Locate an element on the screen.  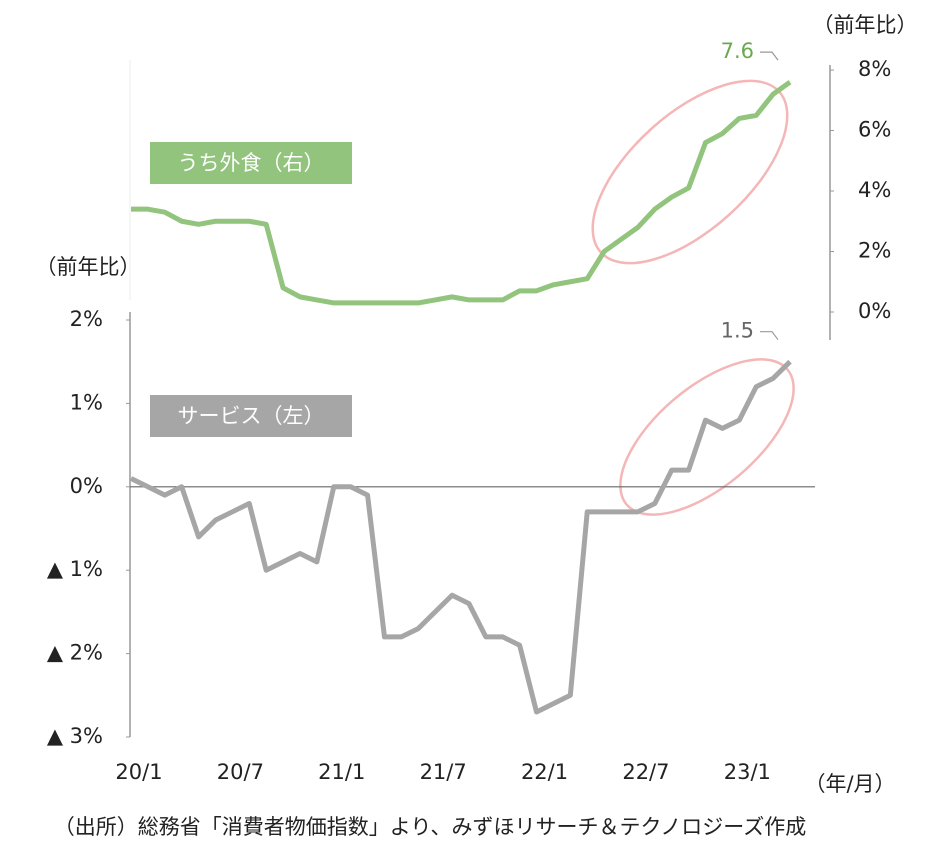
y2-tick-label: 6% is located at coordinates (874, 130).